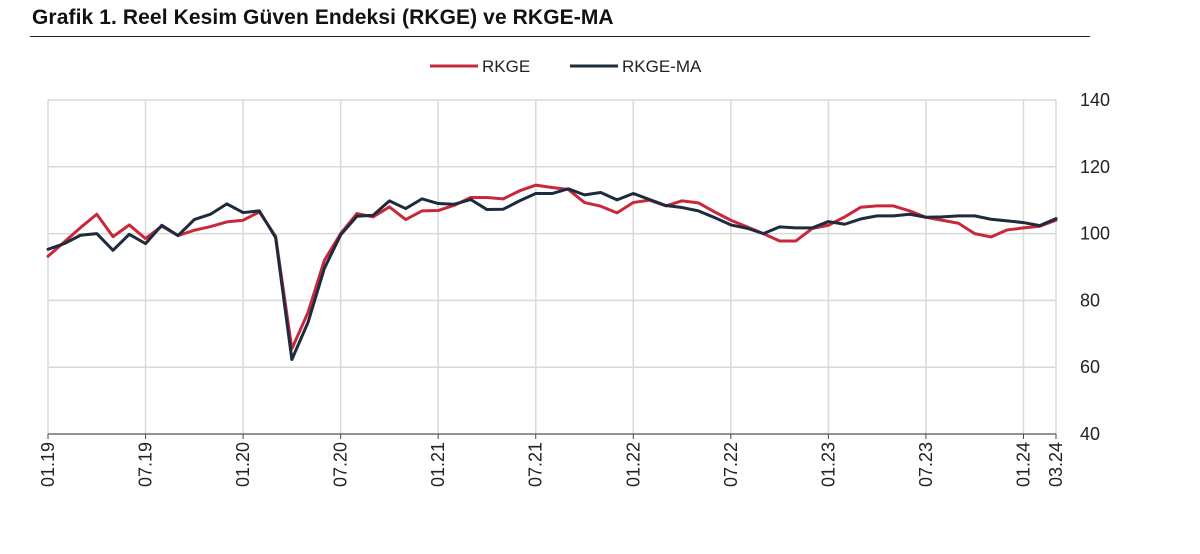 The height and width of the screenshot is (554, 1200). Describe the element at coordinates (926, 464) in the screenshot. I see `x-tick-label: 07.23` at that location.